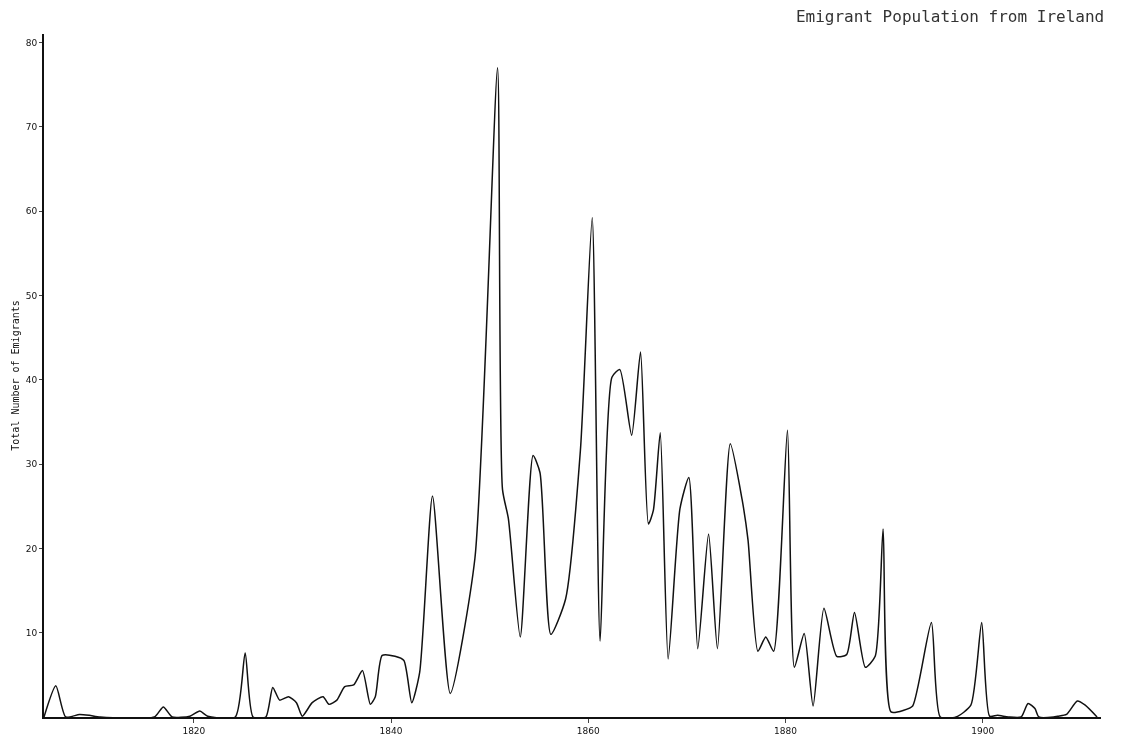  What do you see at coordinates (31, 295) in the screenshot?
I see `y-tick-label: 50` at bounding box center [31, 295].